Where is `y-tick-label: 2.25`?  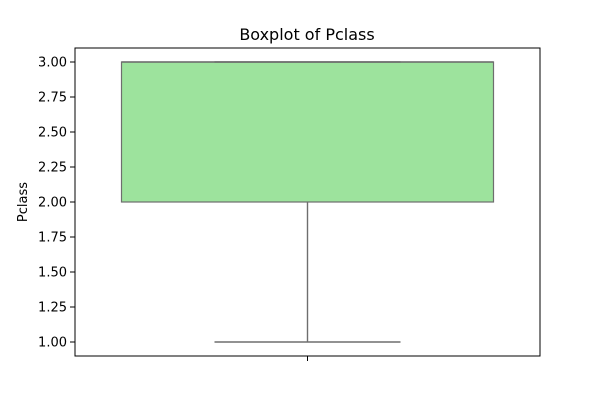 y-tick-label: 2.25 is located at coordinates (52, 168).